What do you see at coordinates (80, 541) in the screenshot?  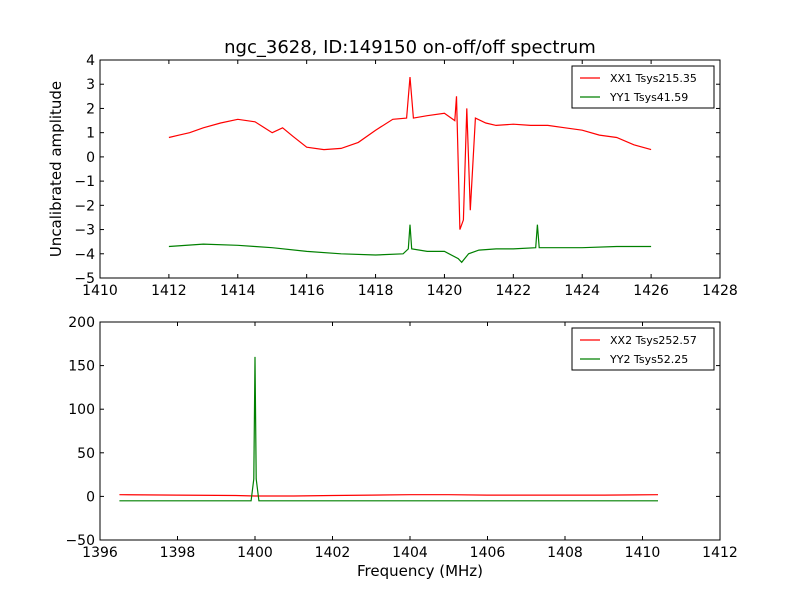 I see `plot2-y-tick-label: −50` at bounding box center [80, 541].